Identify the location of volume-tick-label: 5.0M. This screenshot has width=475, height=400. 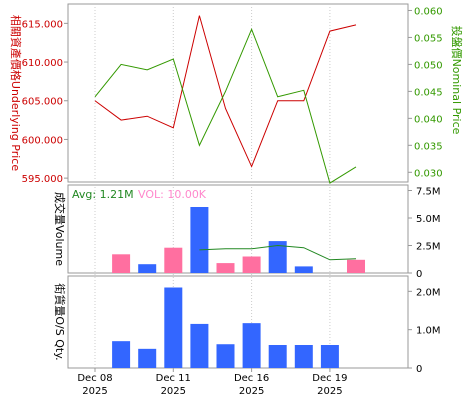
(428, 219).